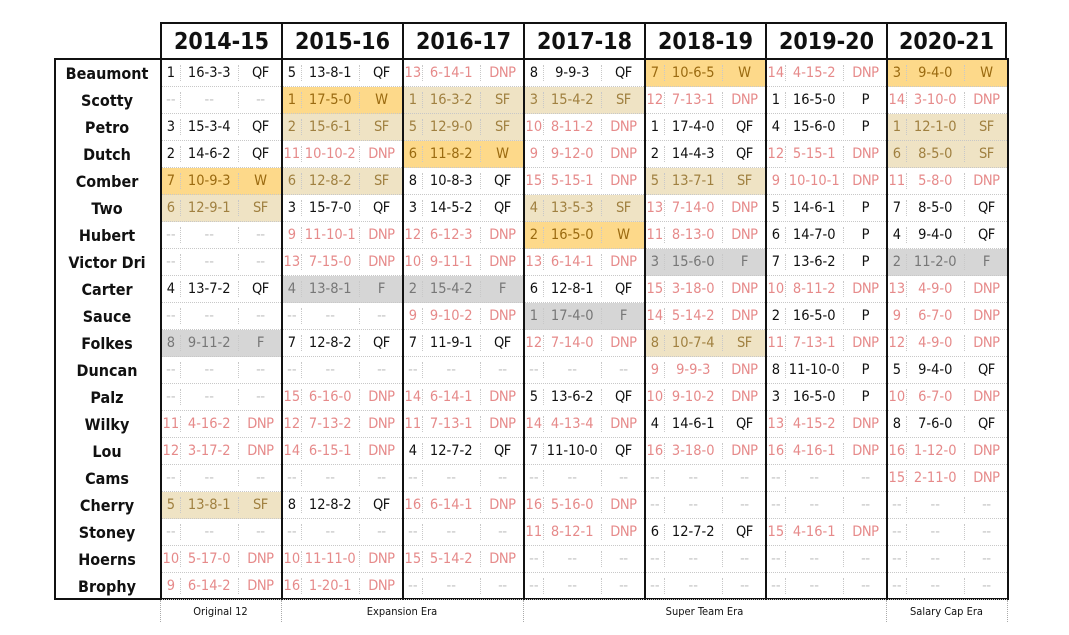 This screenshot has height=635, width=1069. Describe the element at coordinates (413, 100) in the screenshot. I see `rank-value: 1` at that location.